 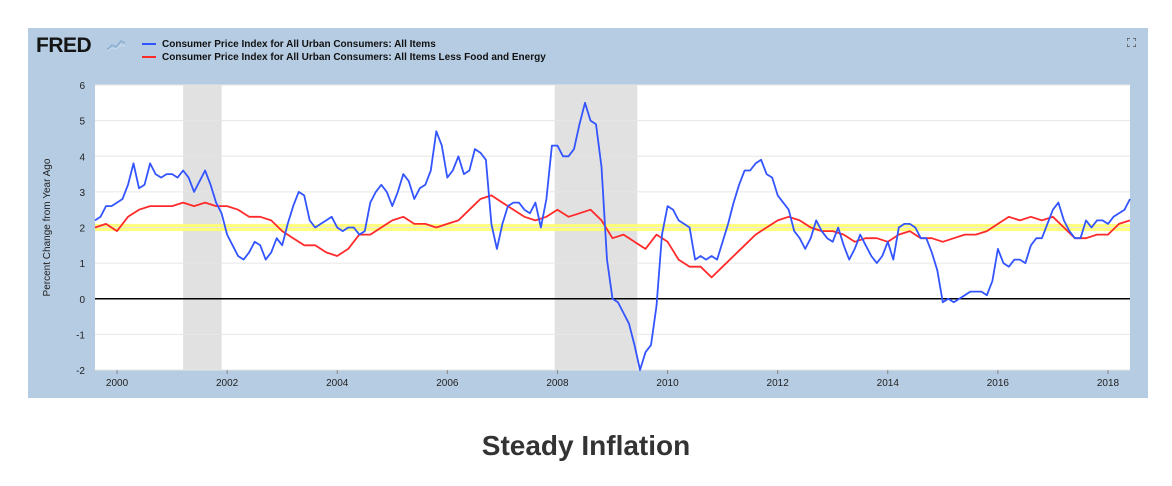 What do you see at coordinates (667, 383) in the screenshot?
I see `x-tick-label: 2010` at bounding box center [667, 383].